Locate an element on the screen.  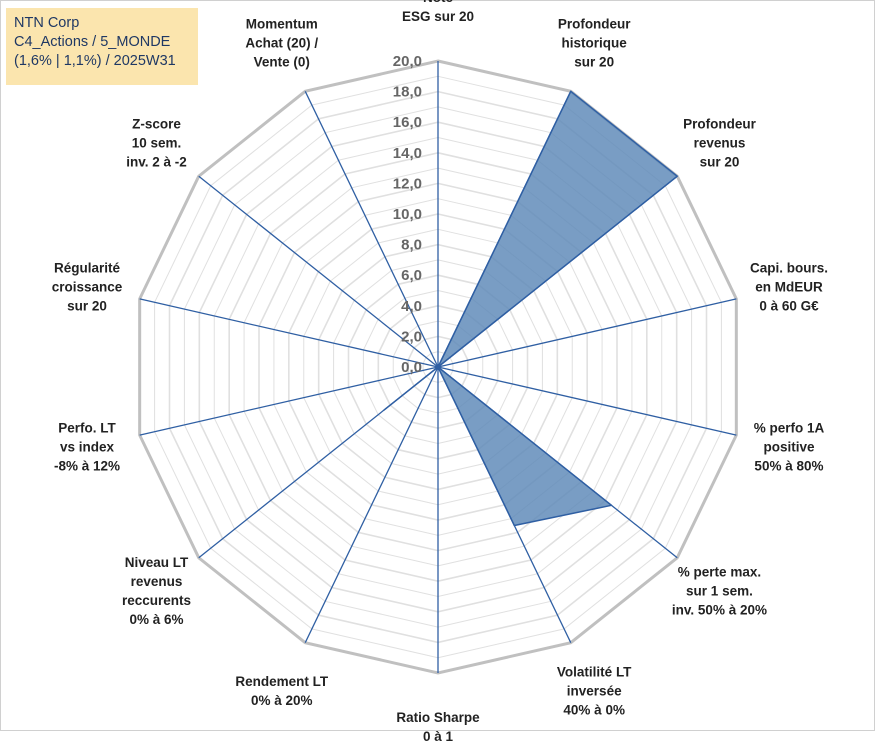
axis-label: Régularité croissance sur 20 is located at coordinates (87, 287).